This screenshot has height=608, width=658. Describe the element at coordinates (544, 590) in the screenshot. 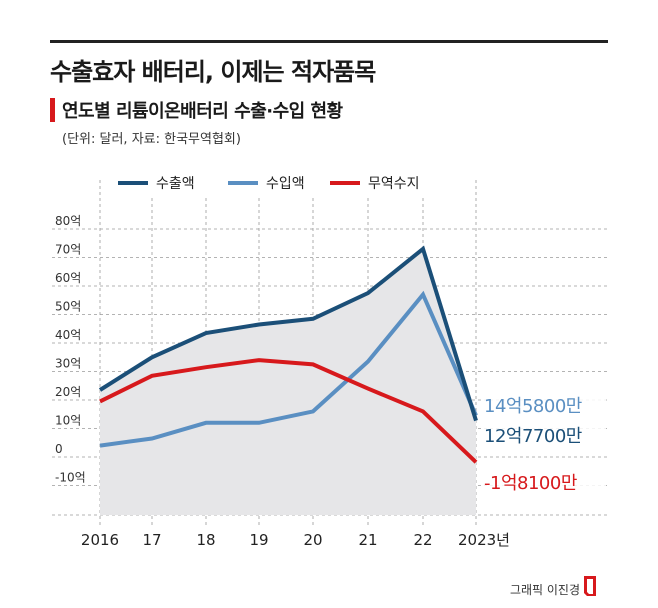

I see `graphic-credit: 그래픽 이진경` at that location.